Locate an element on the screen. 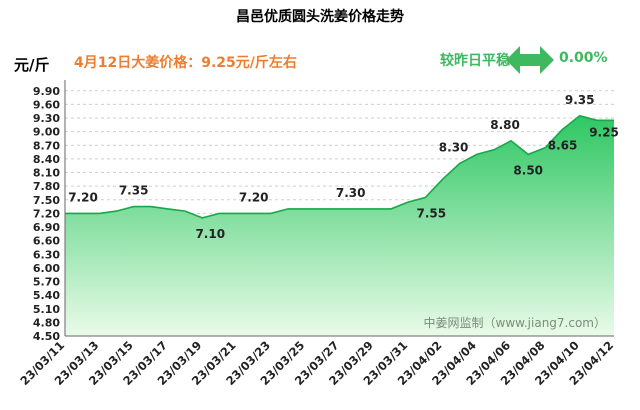 This screenshot has height=410, width=640. data-label: 7.35 is located at coordinates (134, 191).